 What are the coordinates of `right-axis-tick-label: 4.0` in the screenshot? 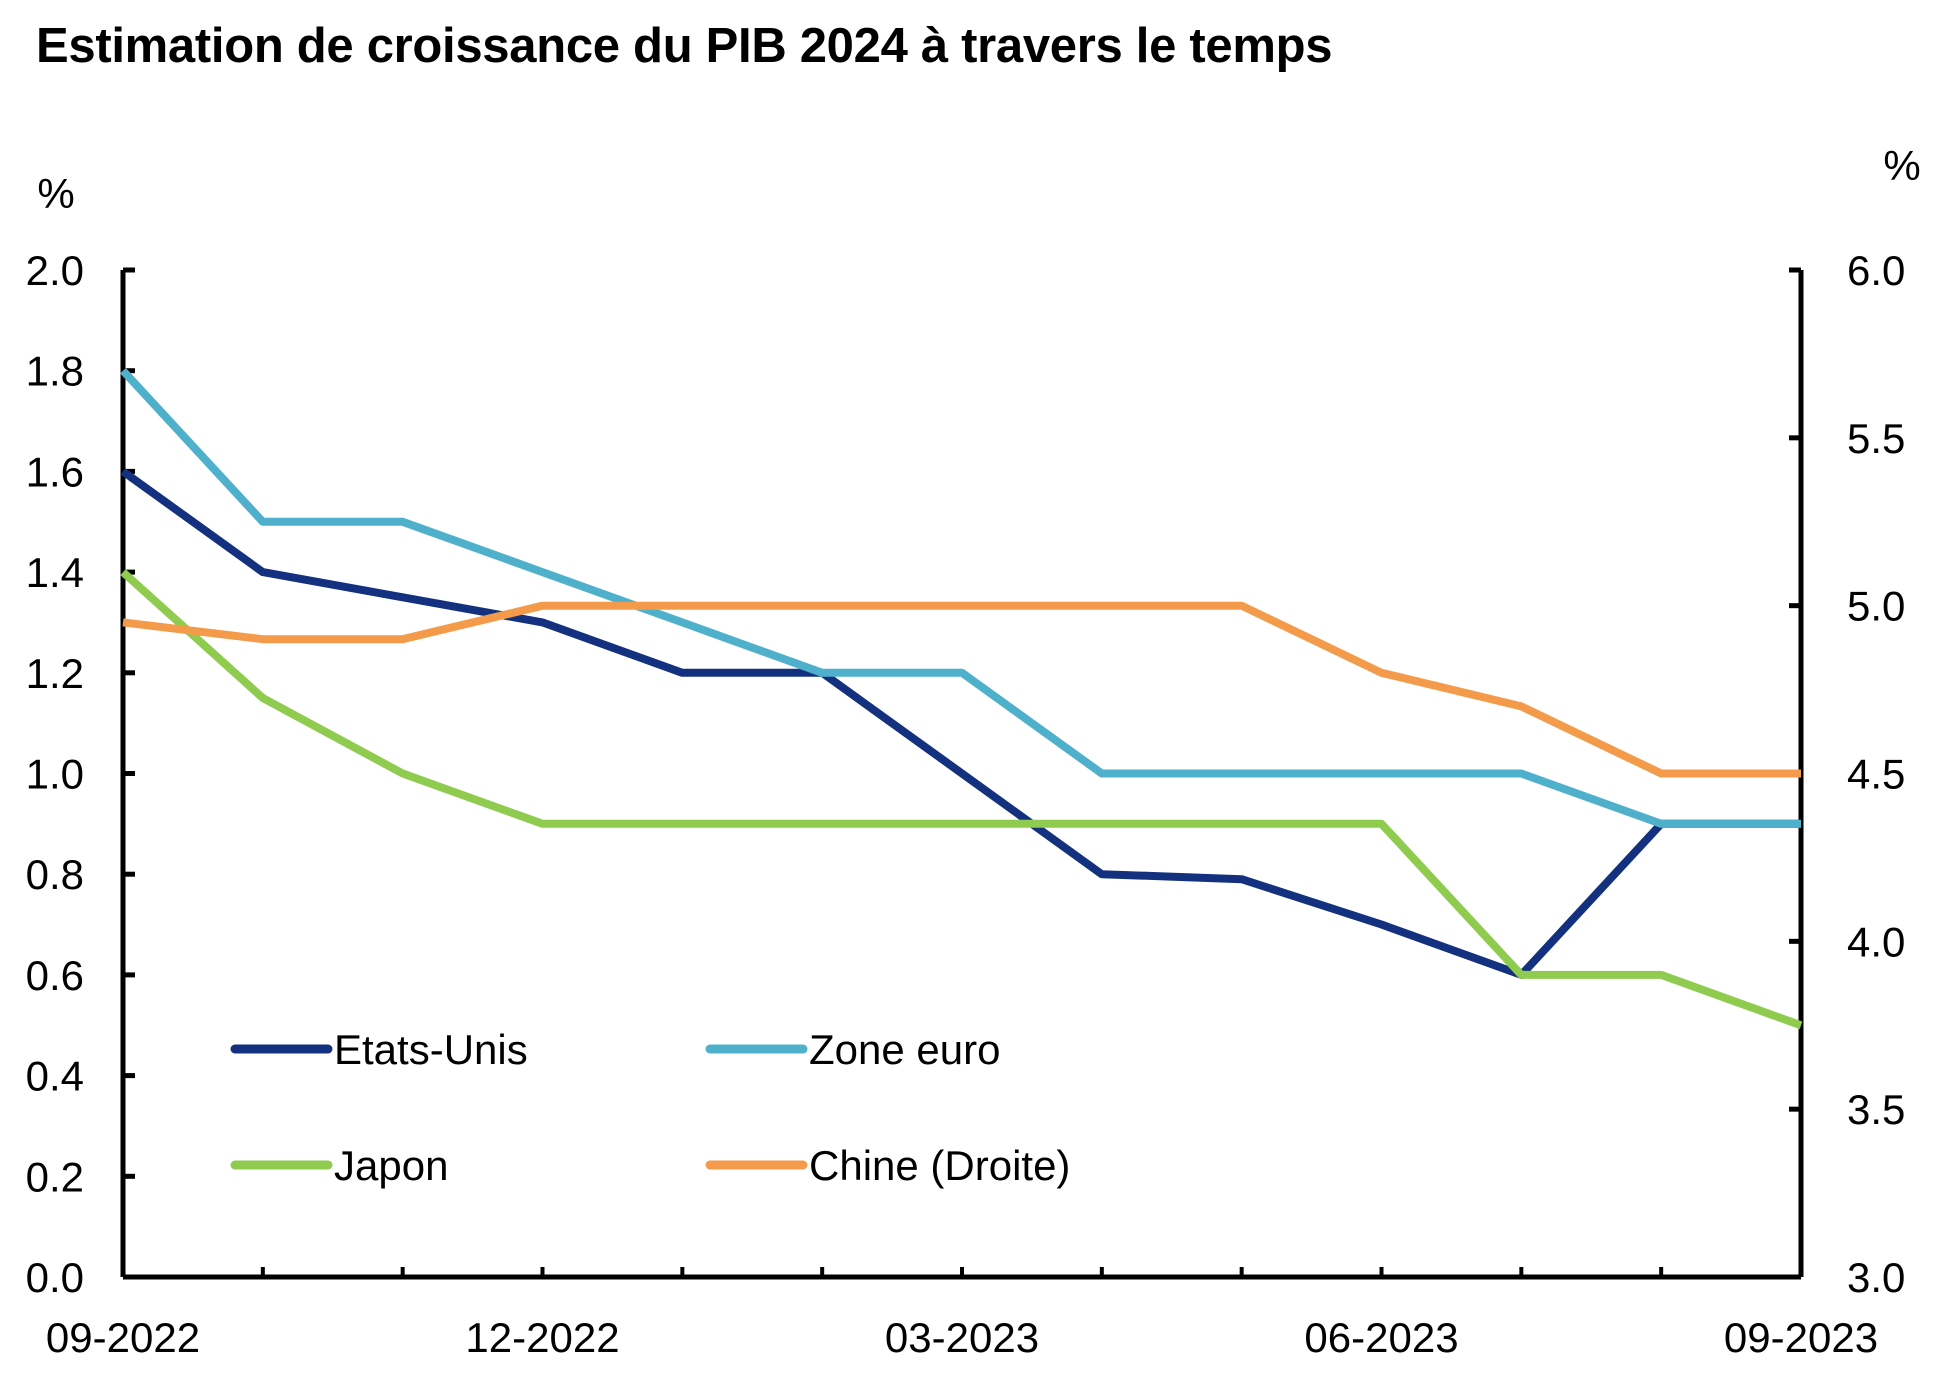 It's located at (1876, 941).